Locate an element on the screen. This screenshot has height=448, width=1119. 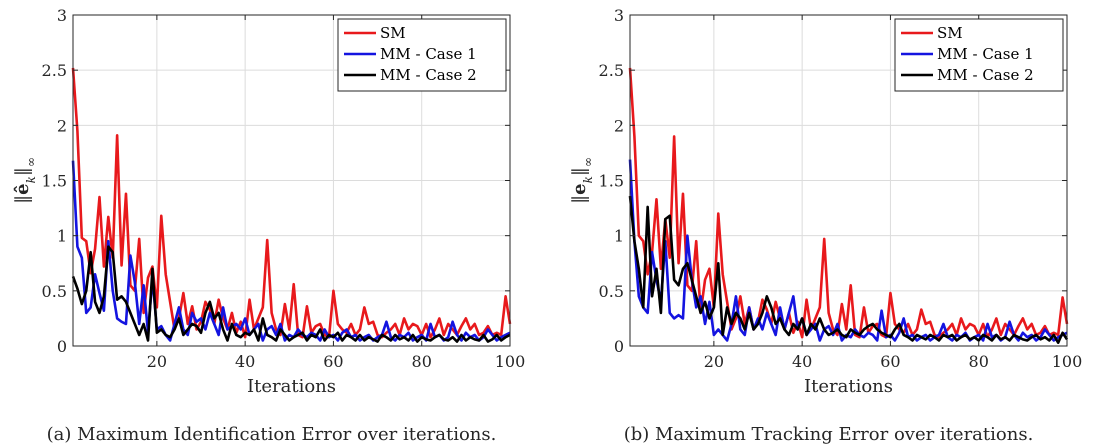
y-axis-label: ‖ek‖∞ is located at coordinates (582, 180).